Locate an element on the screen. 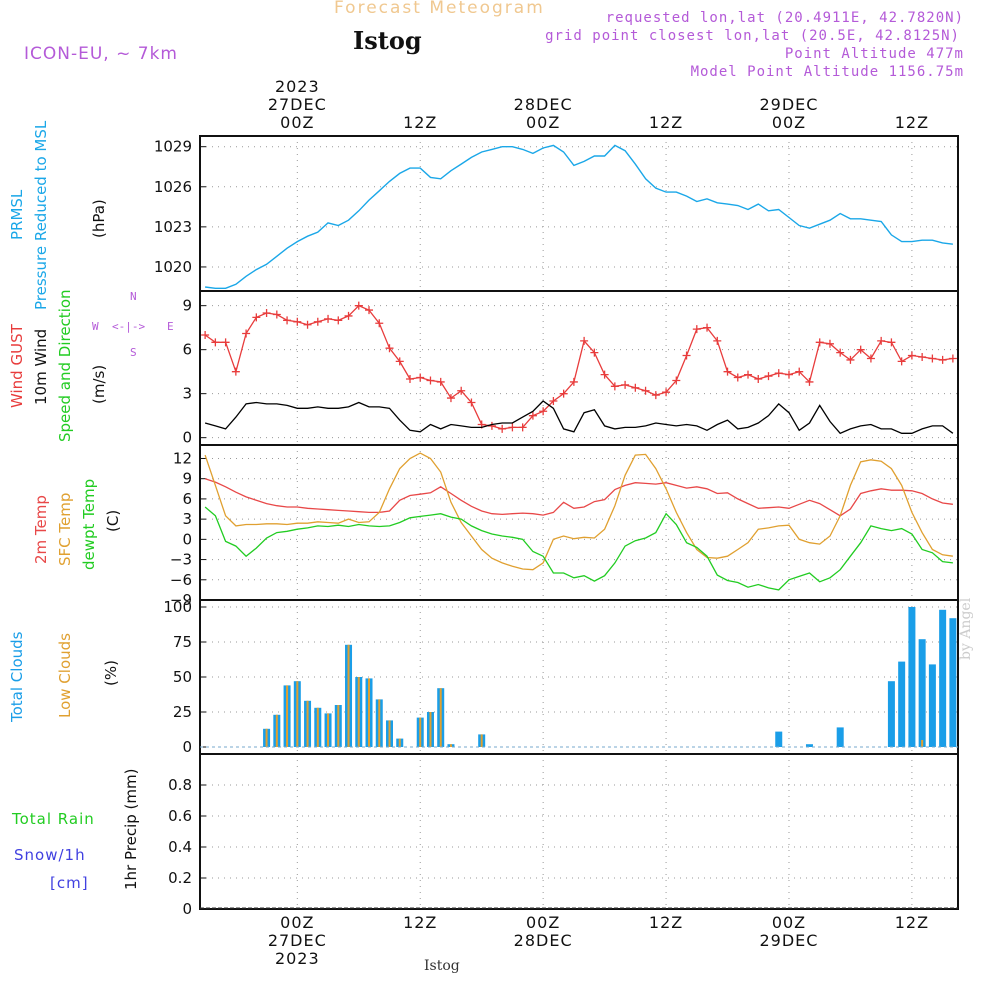 The width and height of the screenshot is (1000, 1000). pressure-line is located at coordinates (579, 216).